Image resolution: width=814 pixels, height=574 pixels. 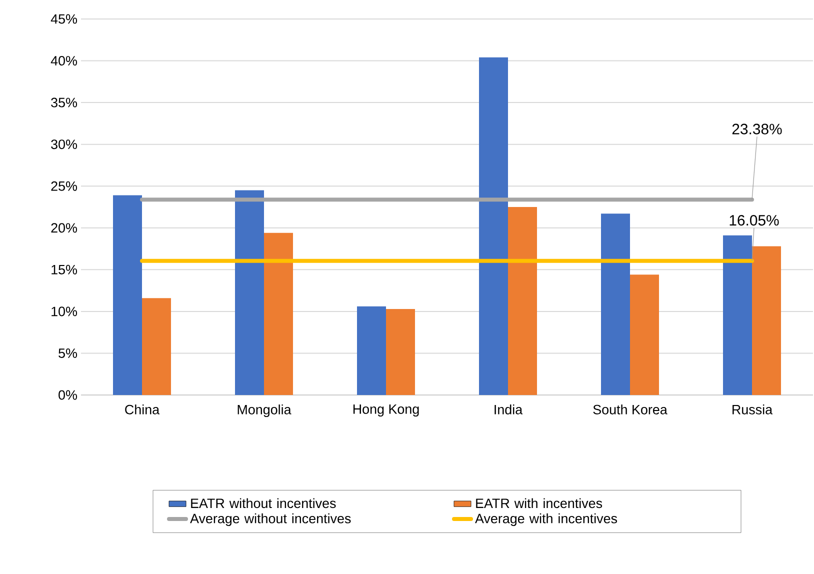 What do you see at coordinates (64, 311) in the screenshot?
I see `y-tick-label: 10%` at bounding box center [64, 311].